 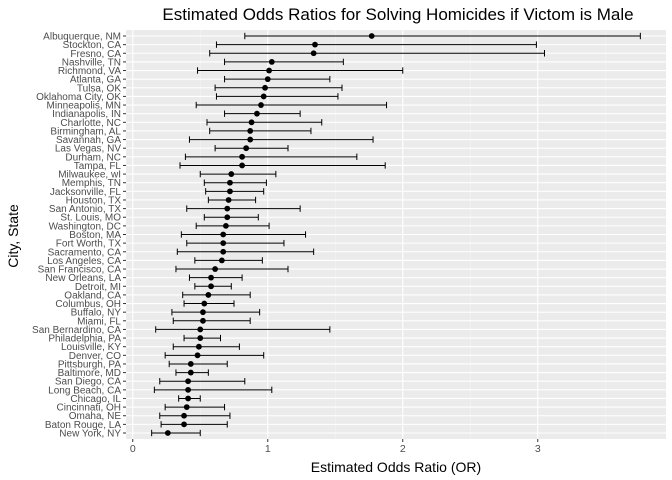 What do you see at coordinates (85, 131) in the screenshot?
I see `y-tick-label: Birmingham, AL` at bounding box center [85, 131].